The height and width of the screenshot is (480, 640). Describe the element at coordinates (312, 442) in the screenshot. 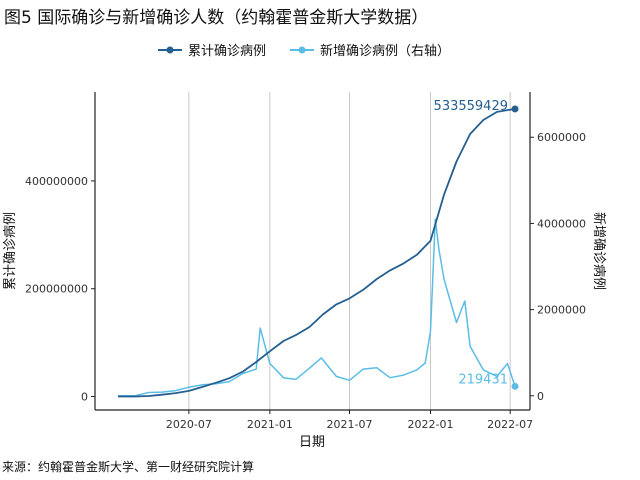

I see `x-axis-title: 日期` at that location.